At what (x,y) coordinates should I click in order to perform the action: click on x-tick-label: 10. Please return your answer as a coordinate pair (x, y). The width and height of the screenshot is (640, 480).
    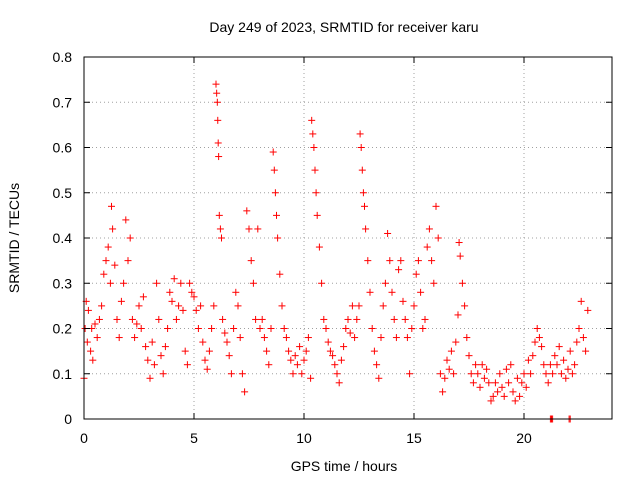
    Looking at the image, I should click on (304, 438).